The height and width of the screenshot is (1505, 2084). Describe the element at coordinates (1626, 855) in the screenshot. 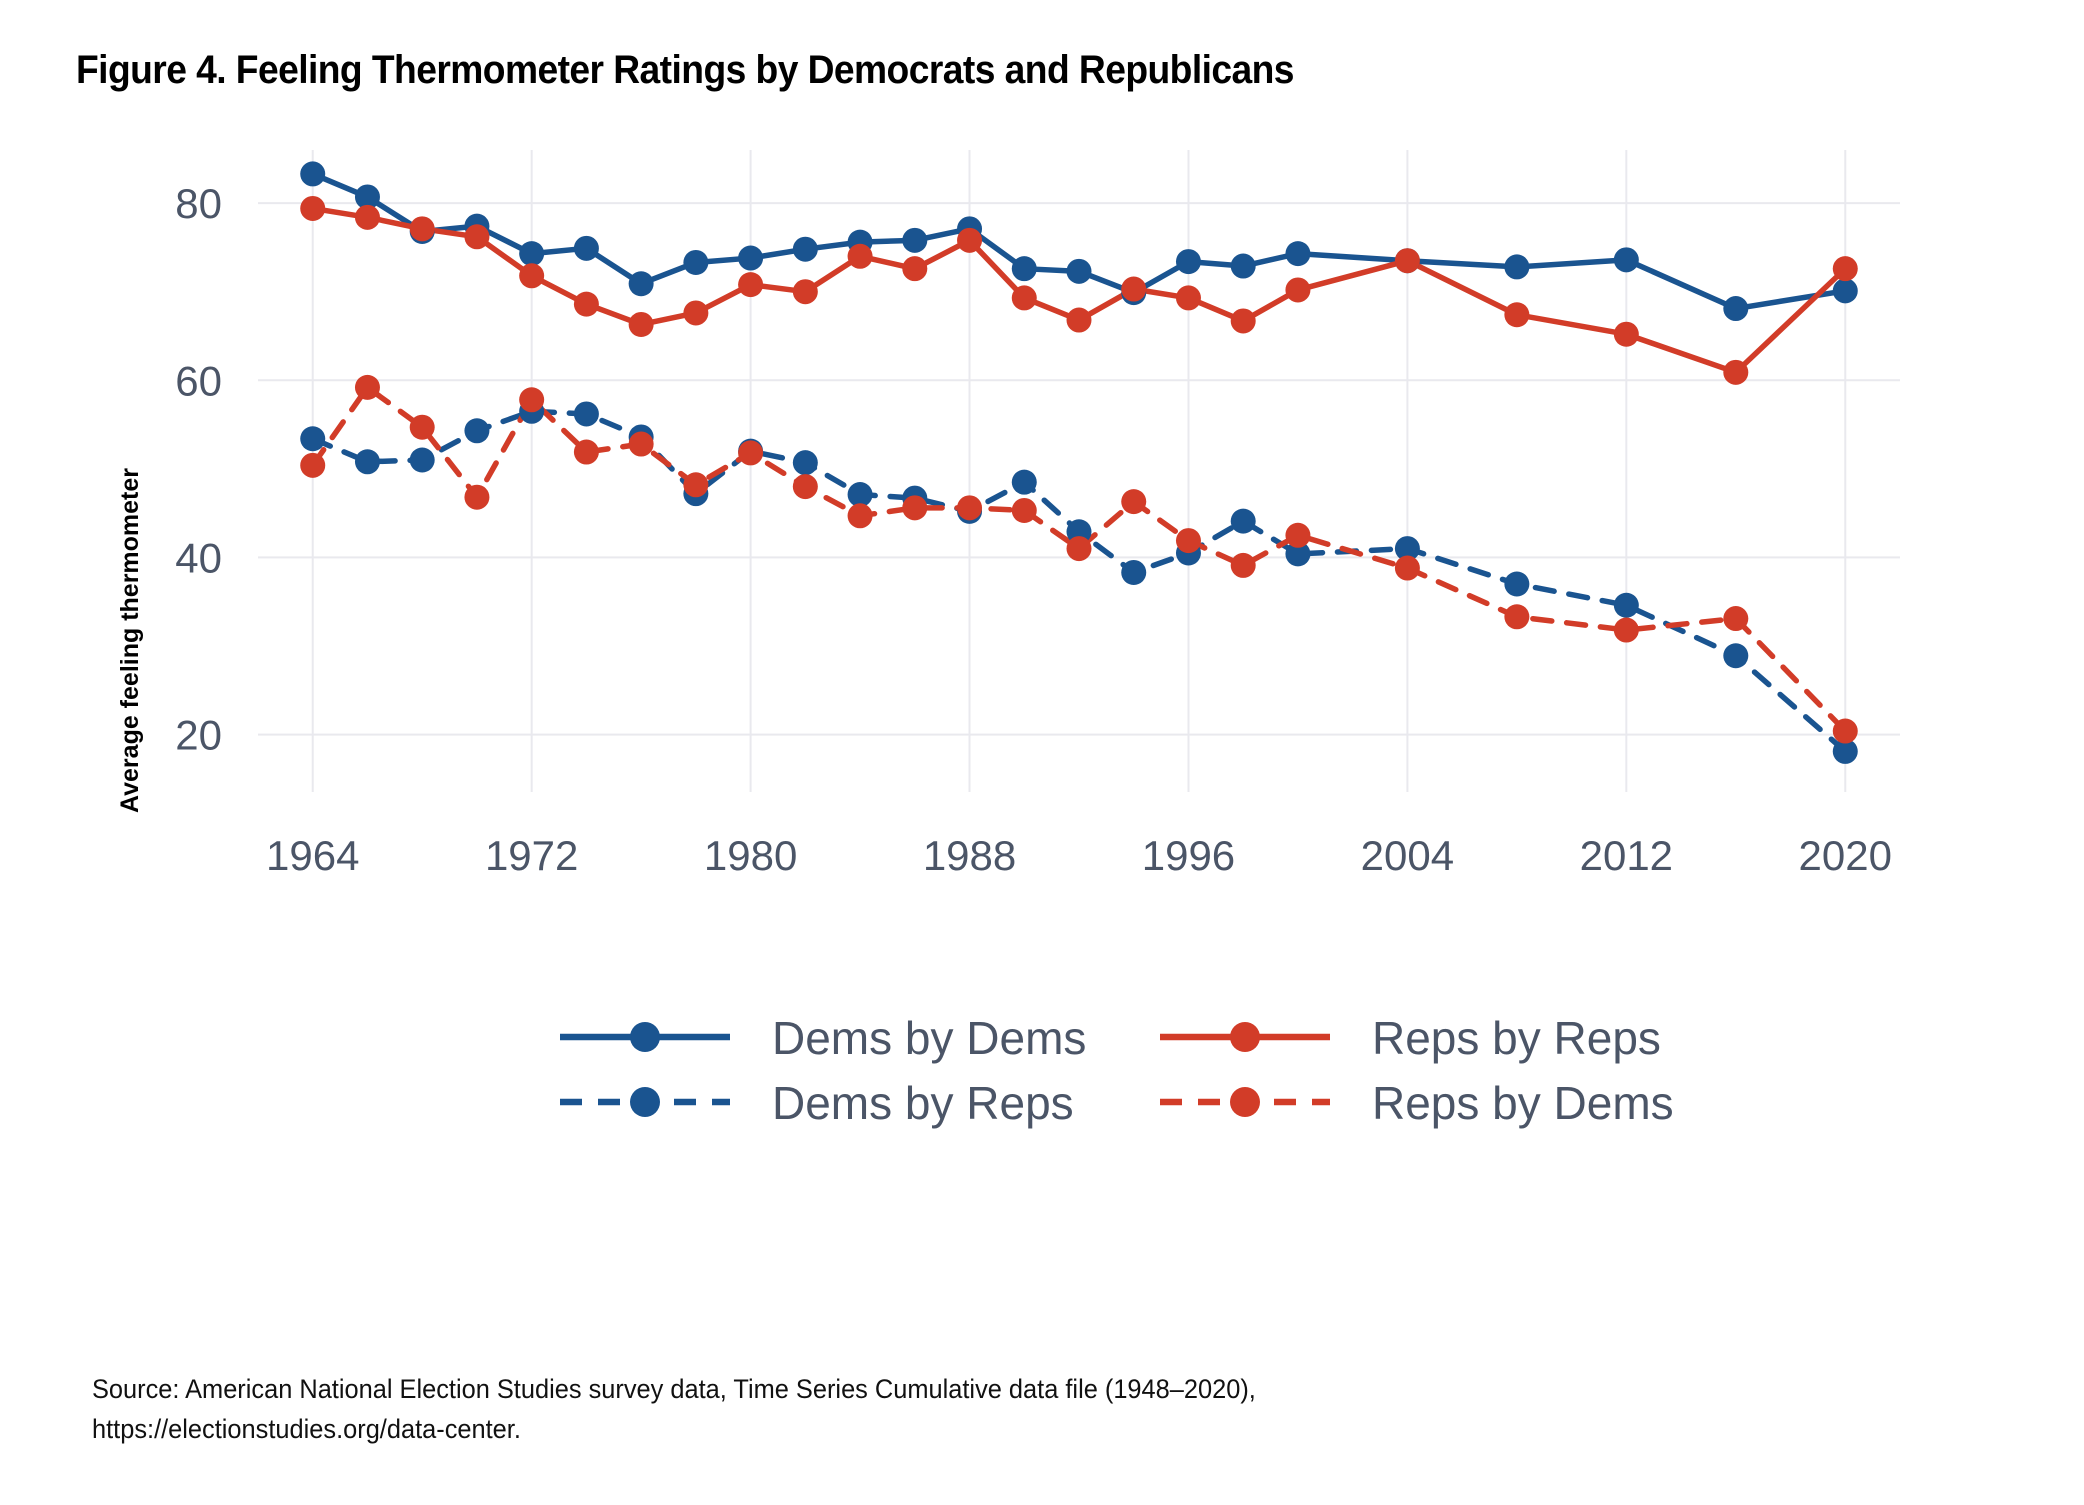

I see `x-tick-label: 2012` at that location.